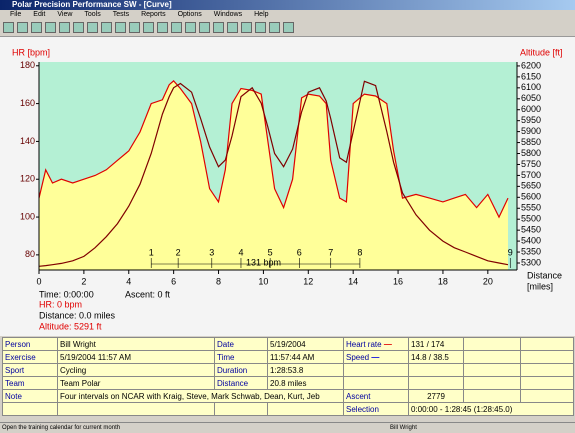 The image size is (575, 433). What do you see at coordinates (240, 252) in the screenshot?
I see `lap-label: 4` at bounding box center [240, 252].